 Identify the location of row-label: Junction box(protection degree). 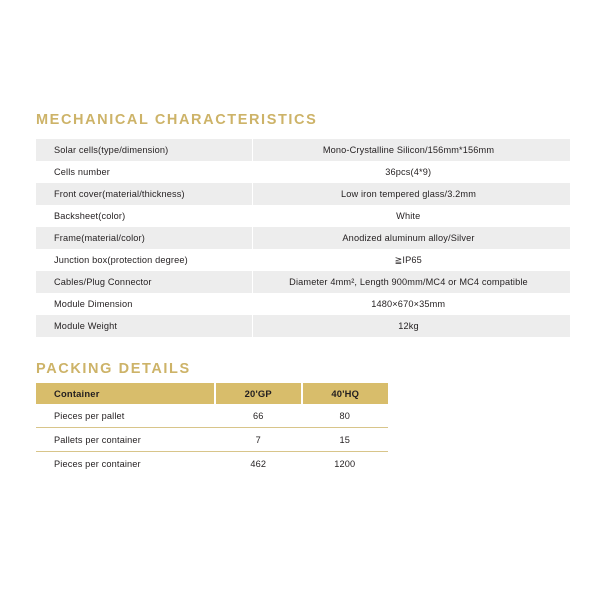
(144, 260).